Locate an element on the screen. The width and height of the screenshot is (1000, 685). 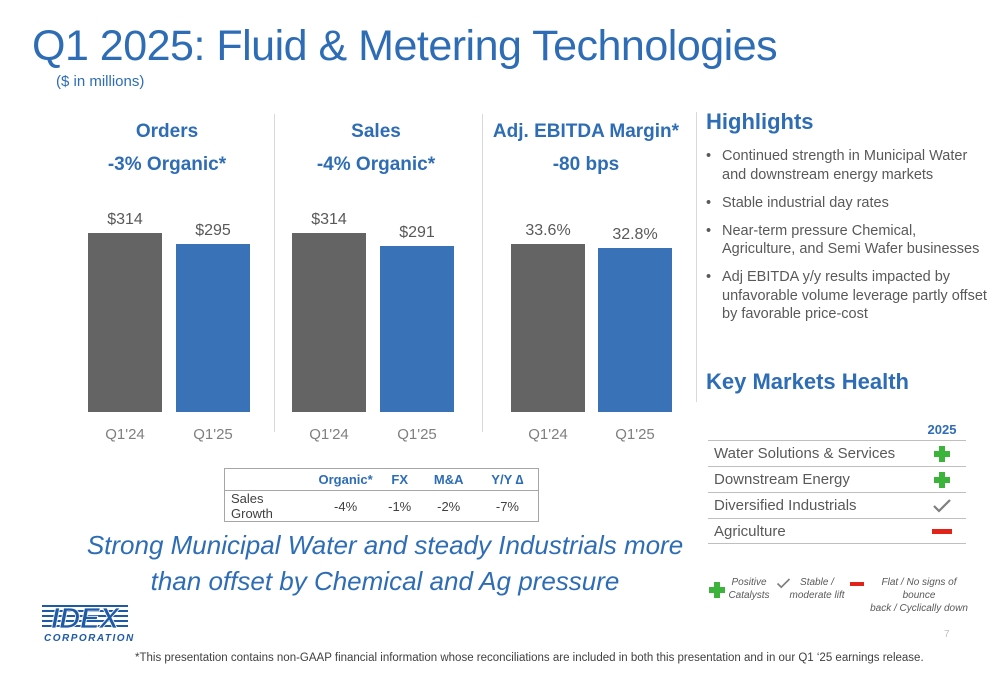
ebitda-chart-subtitle: -80 bps is located at coordinates (586, 164).